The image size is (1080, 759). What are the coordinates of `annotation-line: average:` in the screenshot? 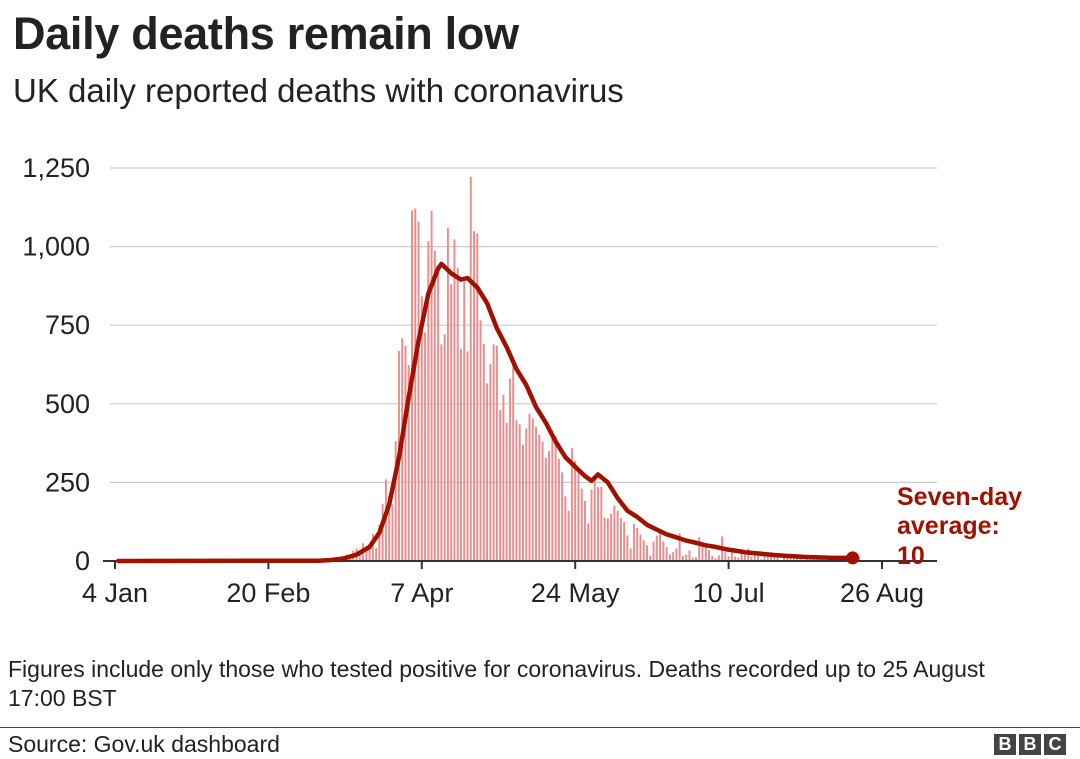 It's located at (948, 526).